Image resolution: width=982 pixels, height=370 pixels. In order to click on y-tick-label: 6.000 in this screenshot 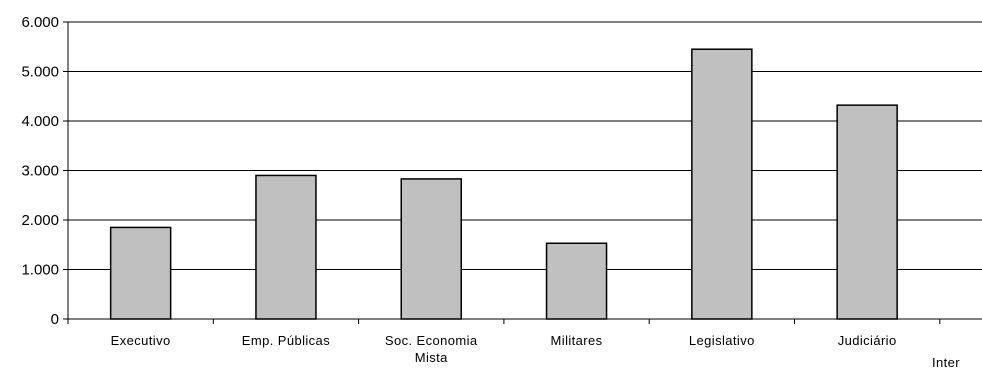, I will do `click(40, 22)`.